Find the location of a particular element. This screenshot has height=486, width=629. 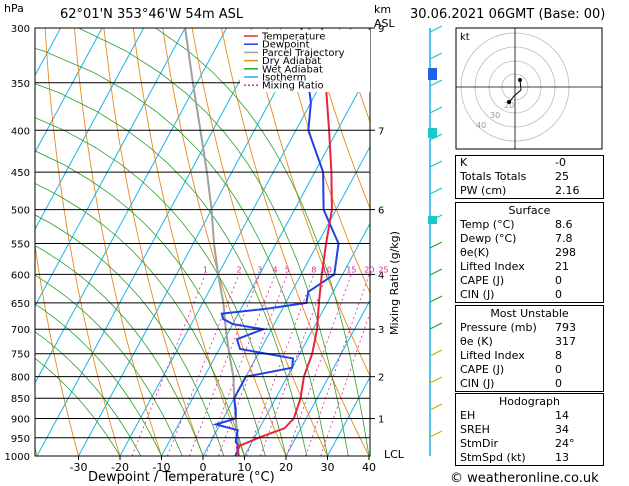

pressure-tick-label: 300 is located at coordinates (20, 29).